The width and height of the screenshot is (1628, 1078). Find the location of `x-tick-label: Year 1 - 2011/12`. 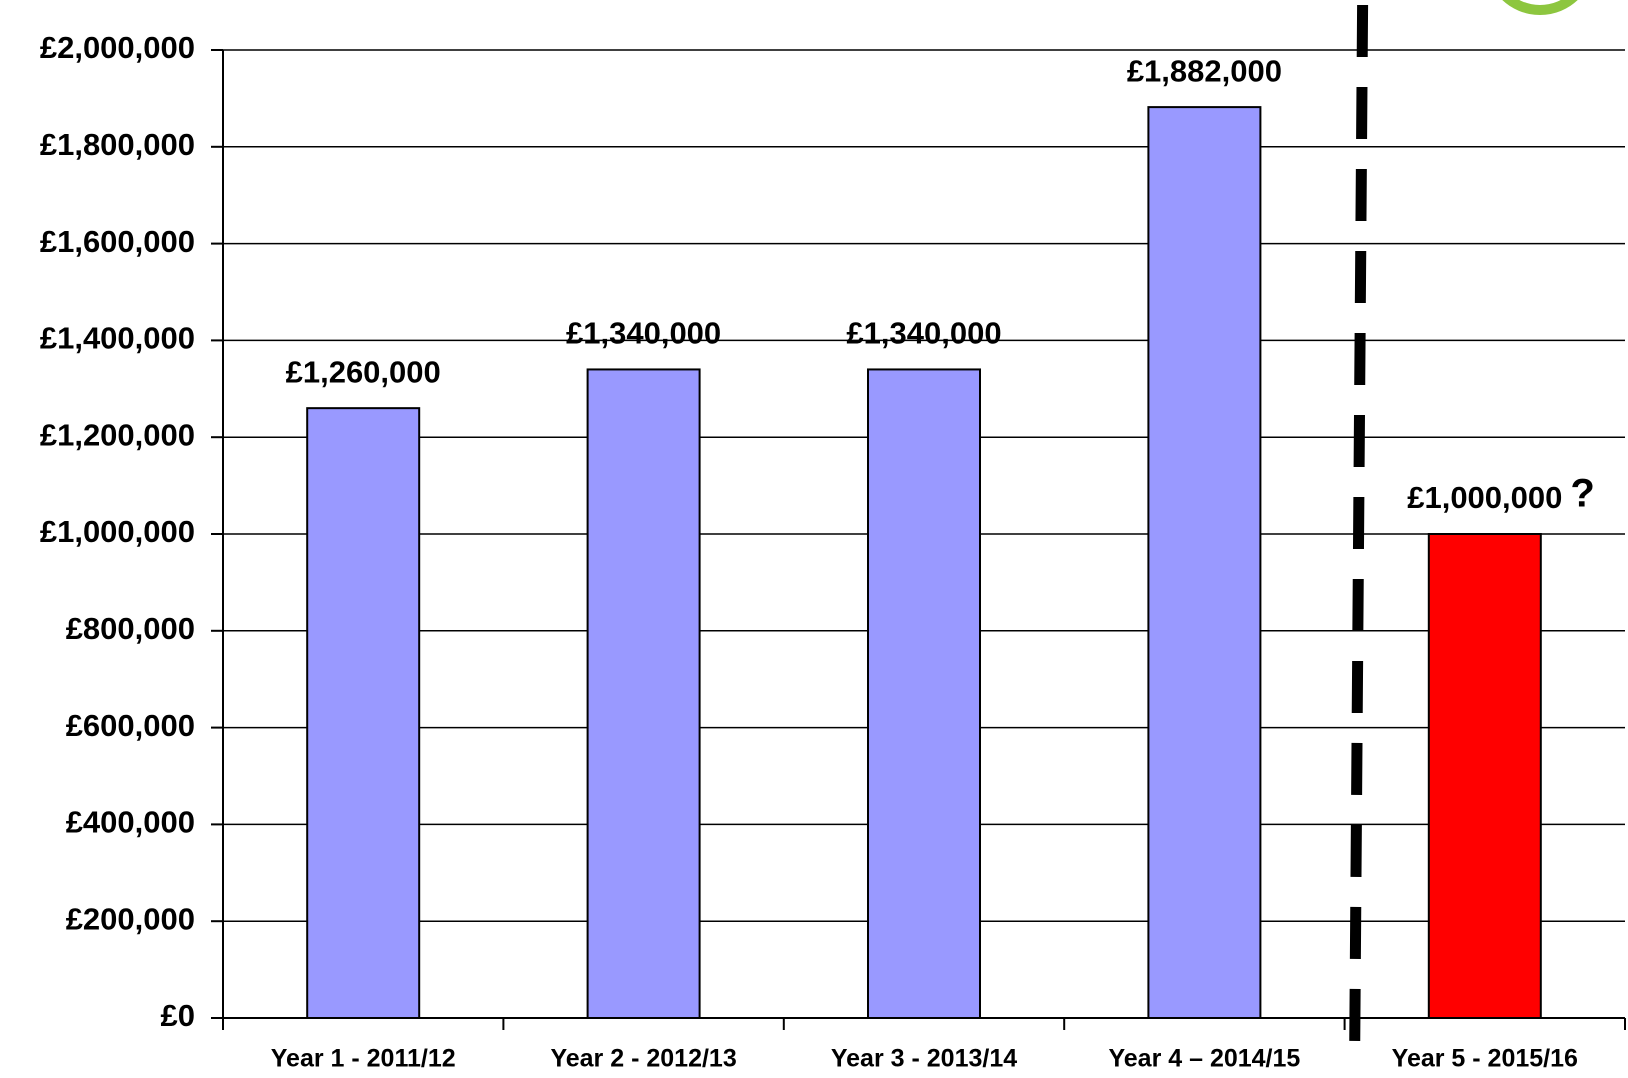

x-tick-label: Year 1 - 2011/12 is located at coordinates (363, 1059).